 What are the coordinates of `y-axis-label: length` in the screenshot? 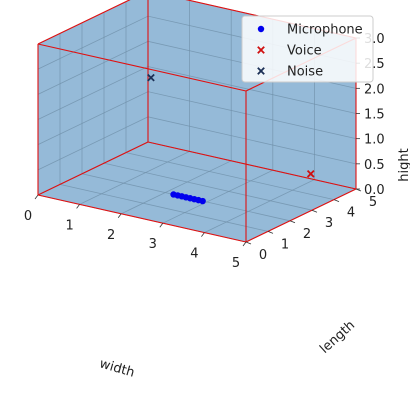 It's located at (337, 337).